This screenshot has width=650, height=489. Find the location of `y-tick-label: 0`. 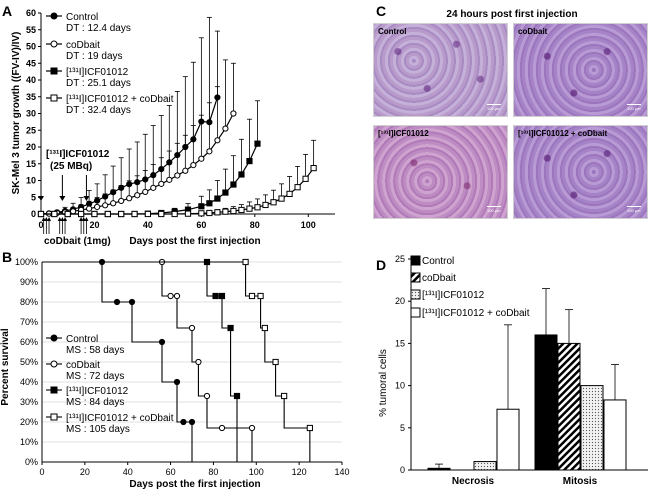

y-tick-label: 0 is located at coordinates (402, 470).